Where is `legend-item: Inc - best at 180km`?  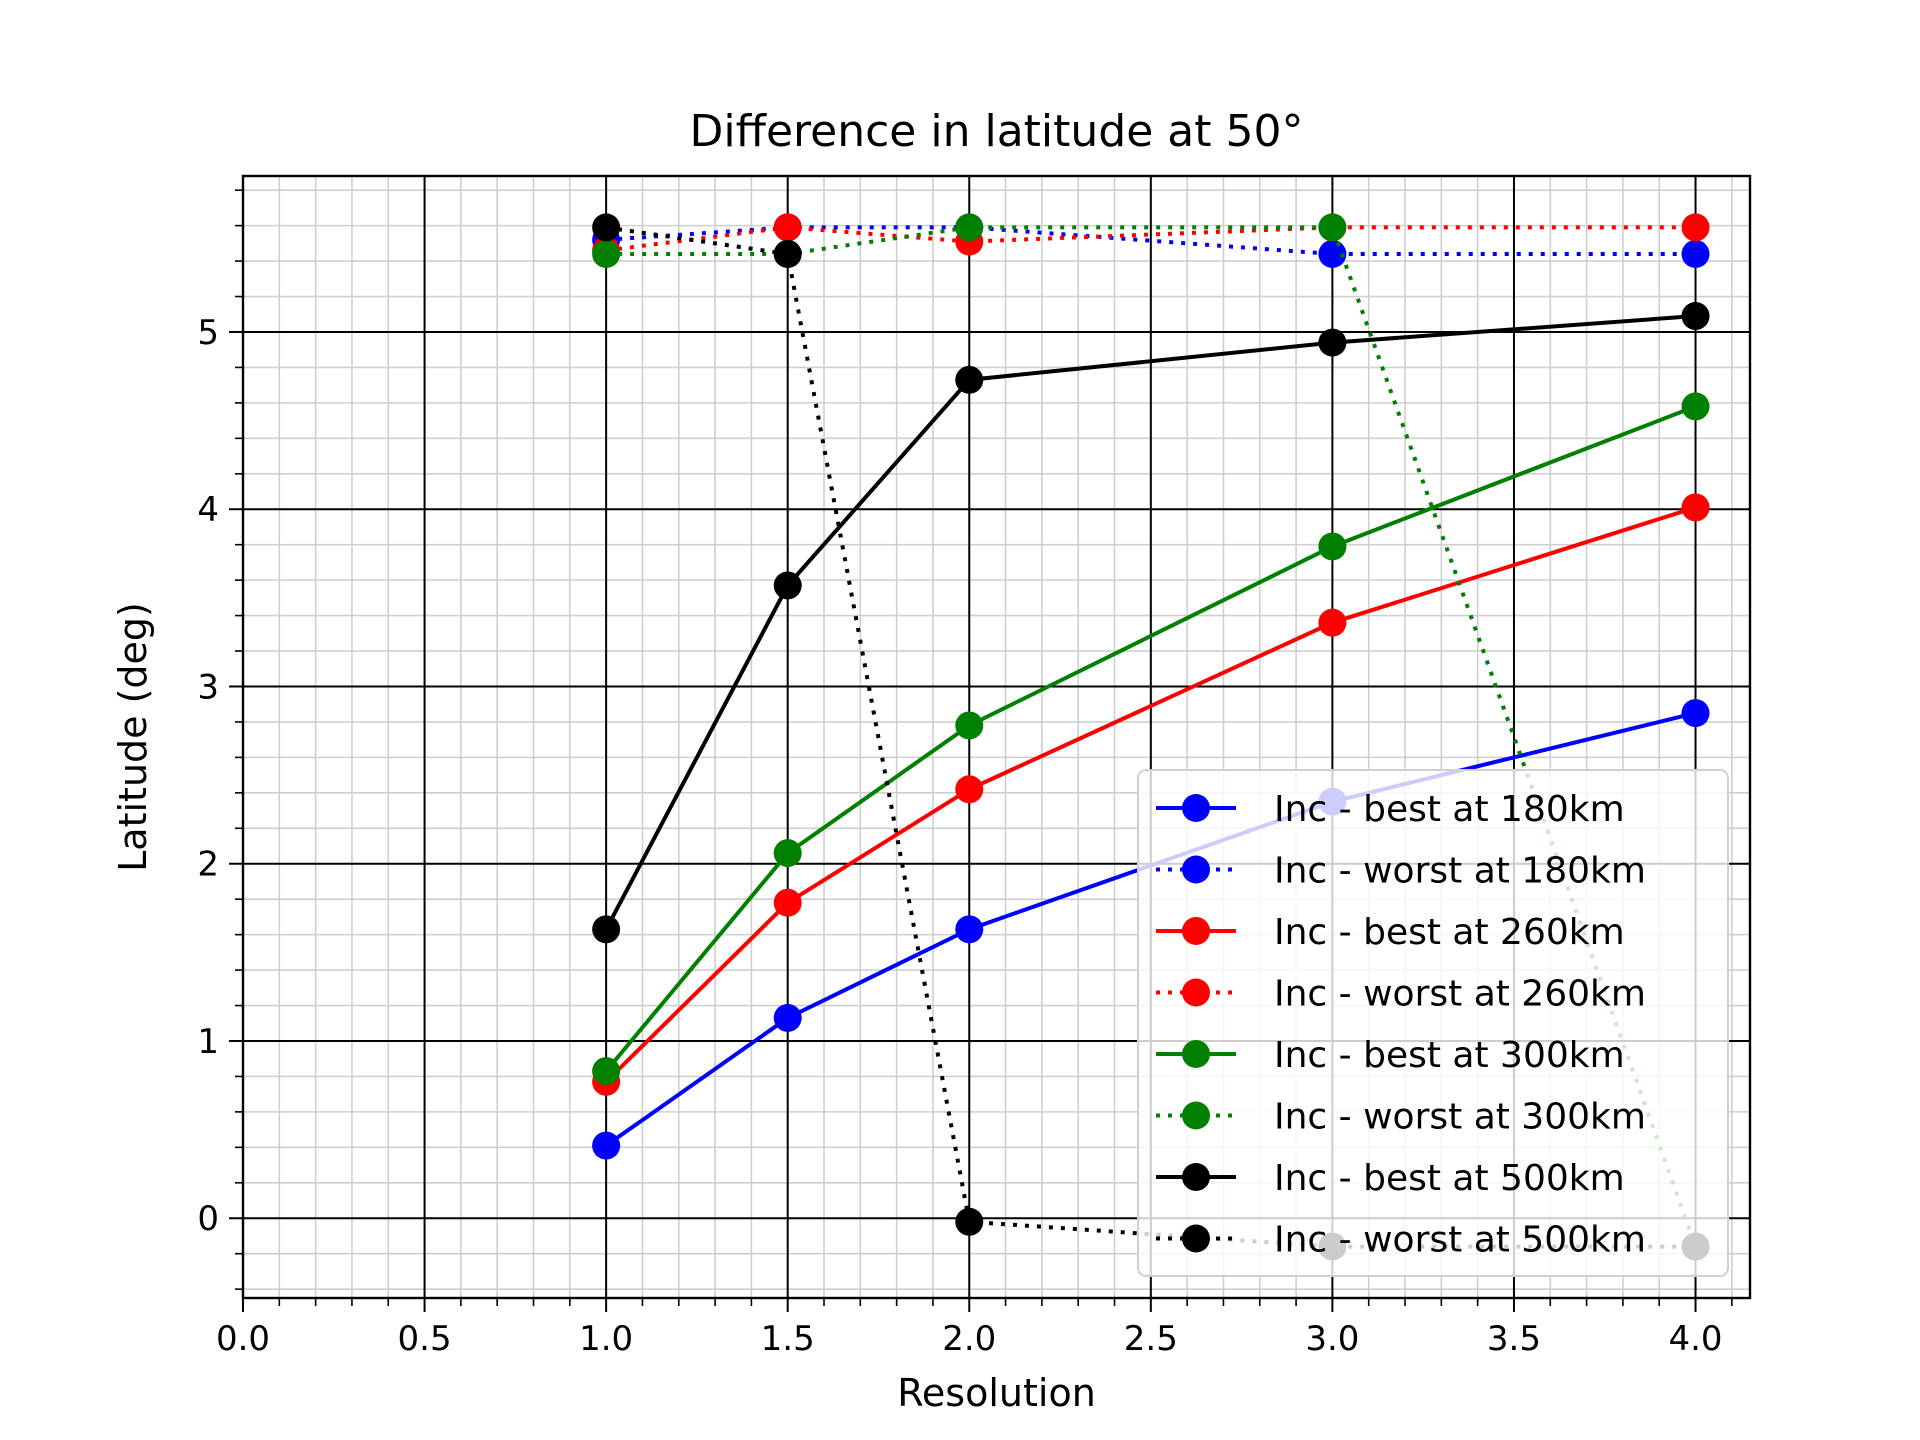
legend-item: Inc - best at 180km is located at coordinates (1390, 809).